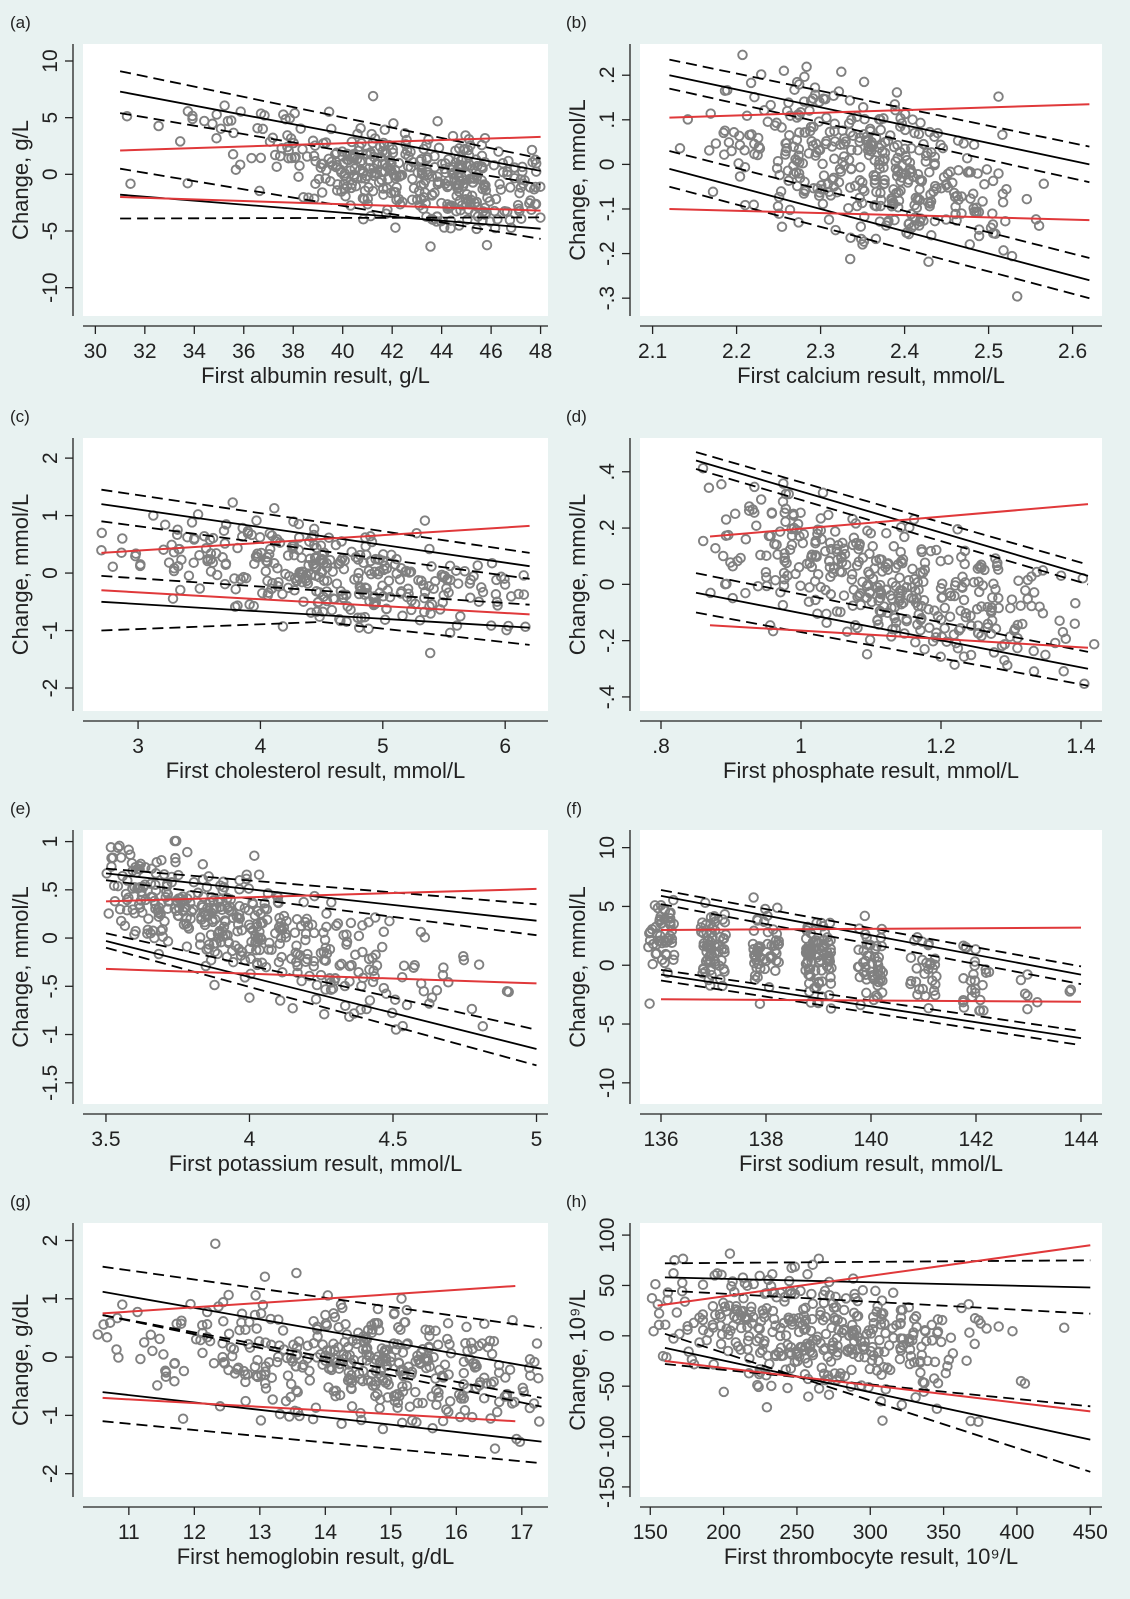  I want to click on fit-line, so click(315, 535).